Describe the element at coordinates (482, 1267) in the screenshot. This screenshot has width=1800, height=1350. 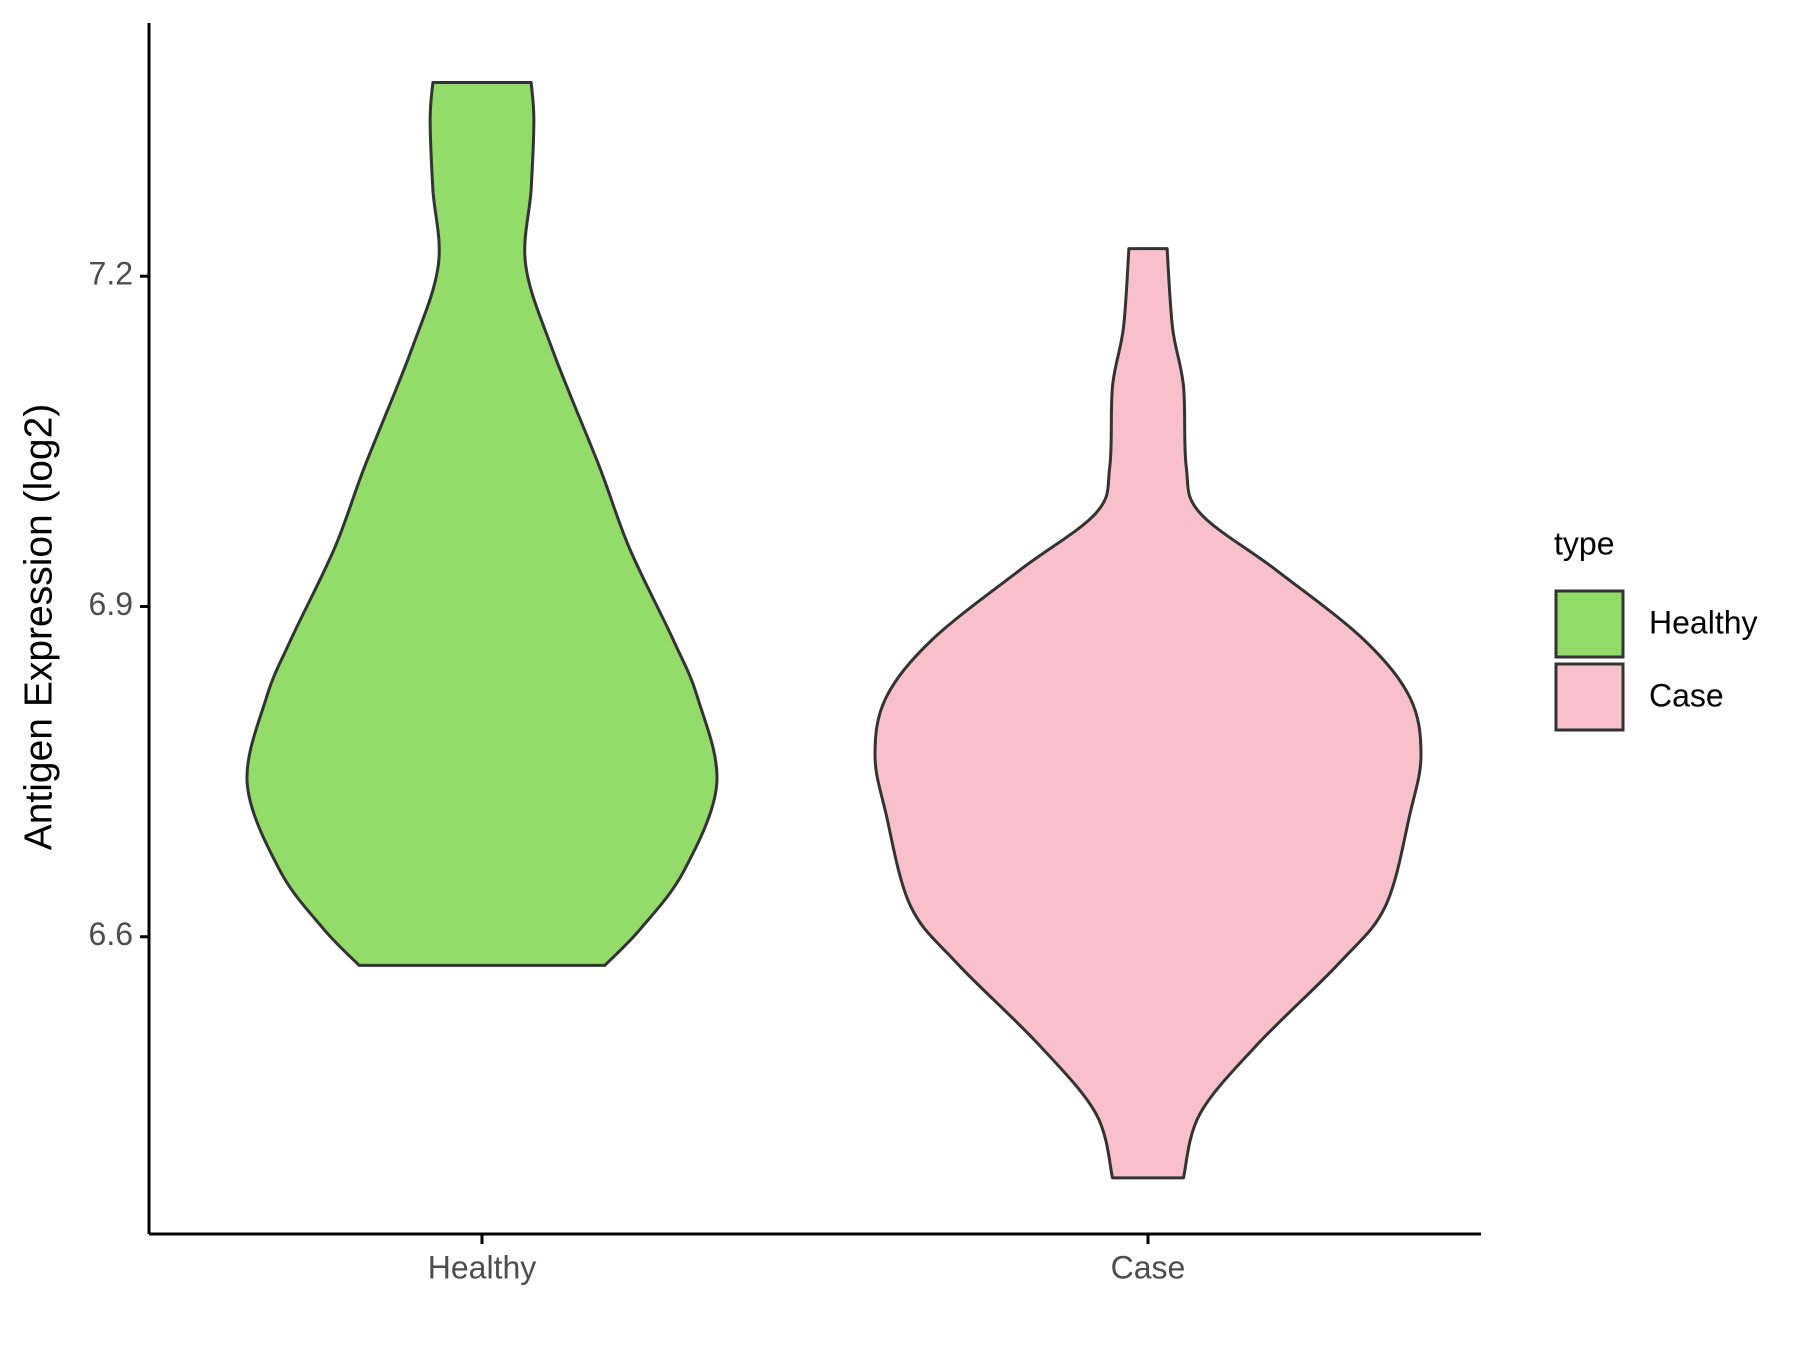
I see `x-tick-label: Healthy` at that location.